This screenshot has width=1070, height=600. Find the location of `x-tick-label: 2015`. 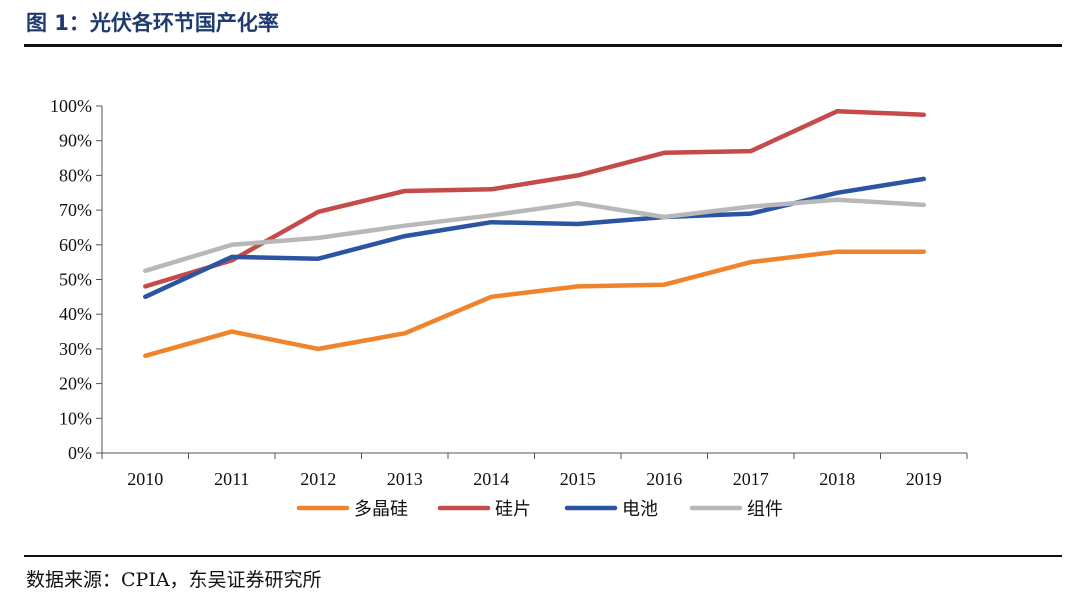

x-tick-label: 2015 is located at coordinates (578, 479).